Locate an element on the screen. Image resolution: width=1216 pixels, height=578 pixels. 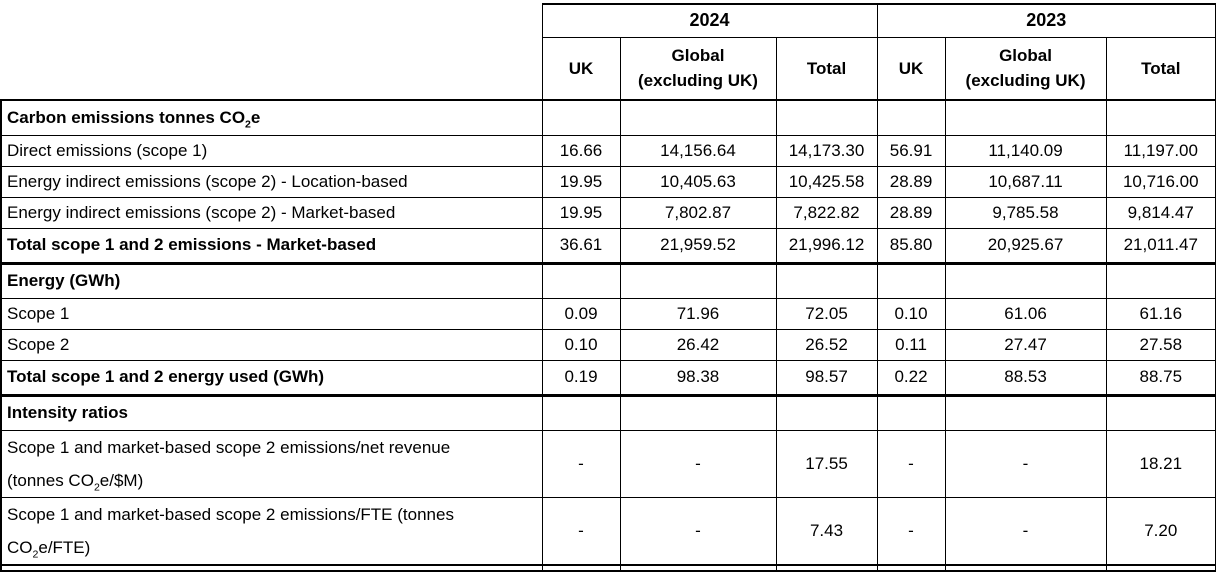
data-cell: 27.47 is located at coordinates (1025, 344).